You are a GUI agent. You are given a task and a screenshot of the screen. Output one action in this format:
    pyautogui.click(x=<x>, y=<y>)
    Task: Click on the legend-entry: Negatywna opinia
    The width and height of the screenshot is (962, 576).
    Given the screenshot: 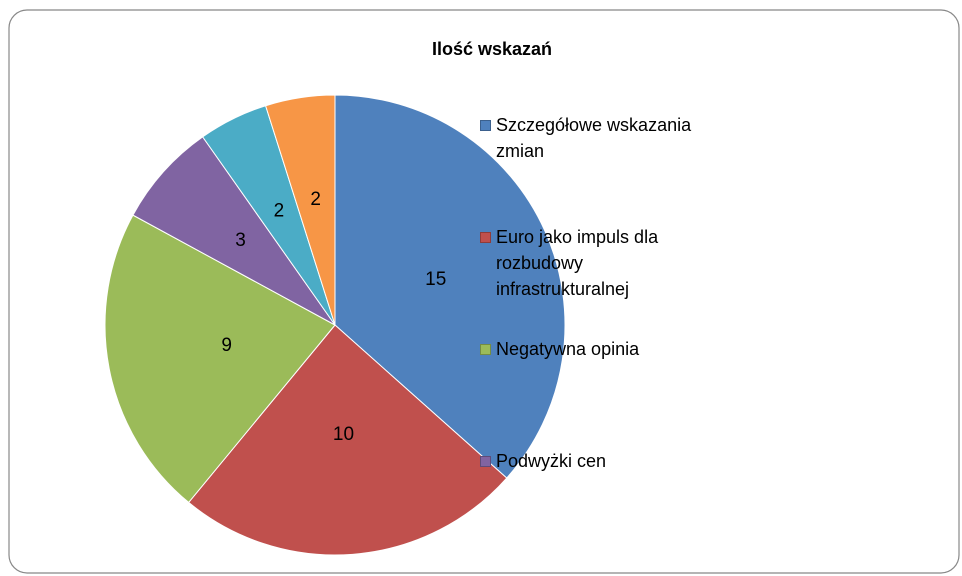 What is the action you would take?
    pyautogui.click(x=595, y=349)
    